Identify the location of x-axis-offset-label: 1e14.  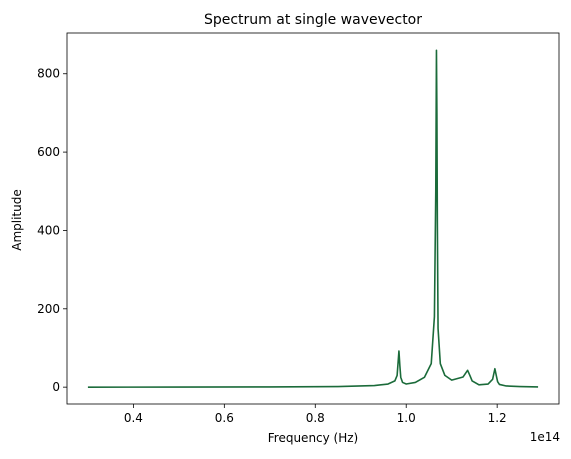
(545, 437).